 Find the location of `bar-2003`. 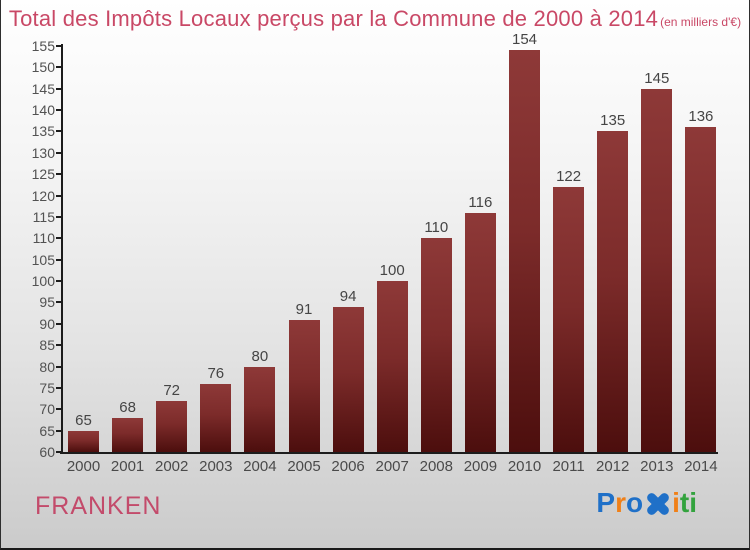

bar-2003 is located at coordinates (216, 417).